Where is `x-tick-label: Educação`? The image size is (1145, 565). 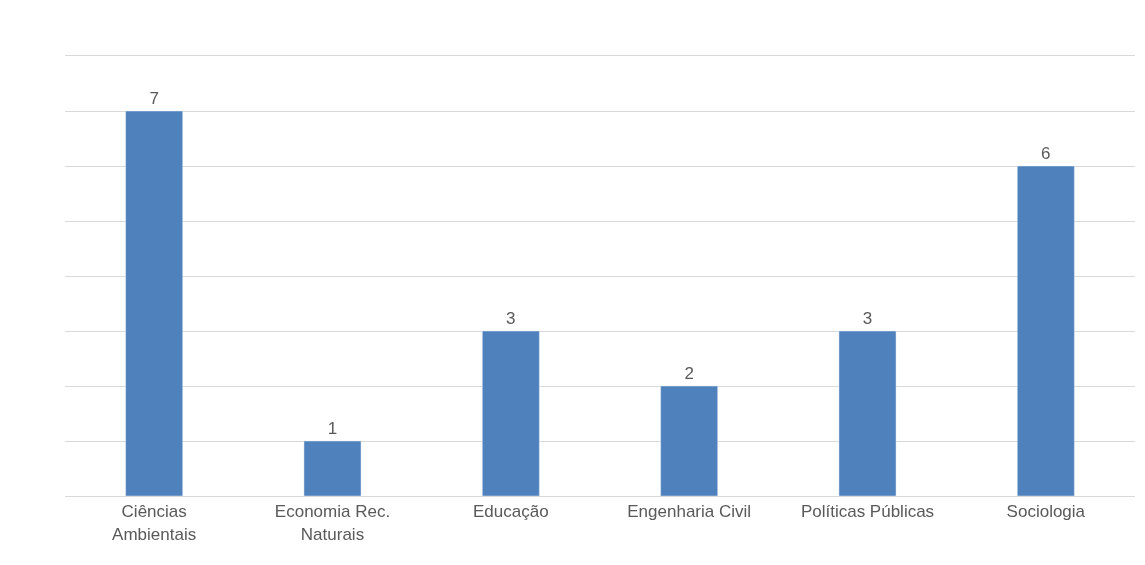 x-tick-label: Educação is located at coordinates (511, 512).